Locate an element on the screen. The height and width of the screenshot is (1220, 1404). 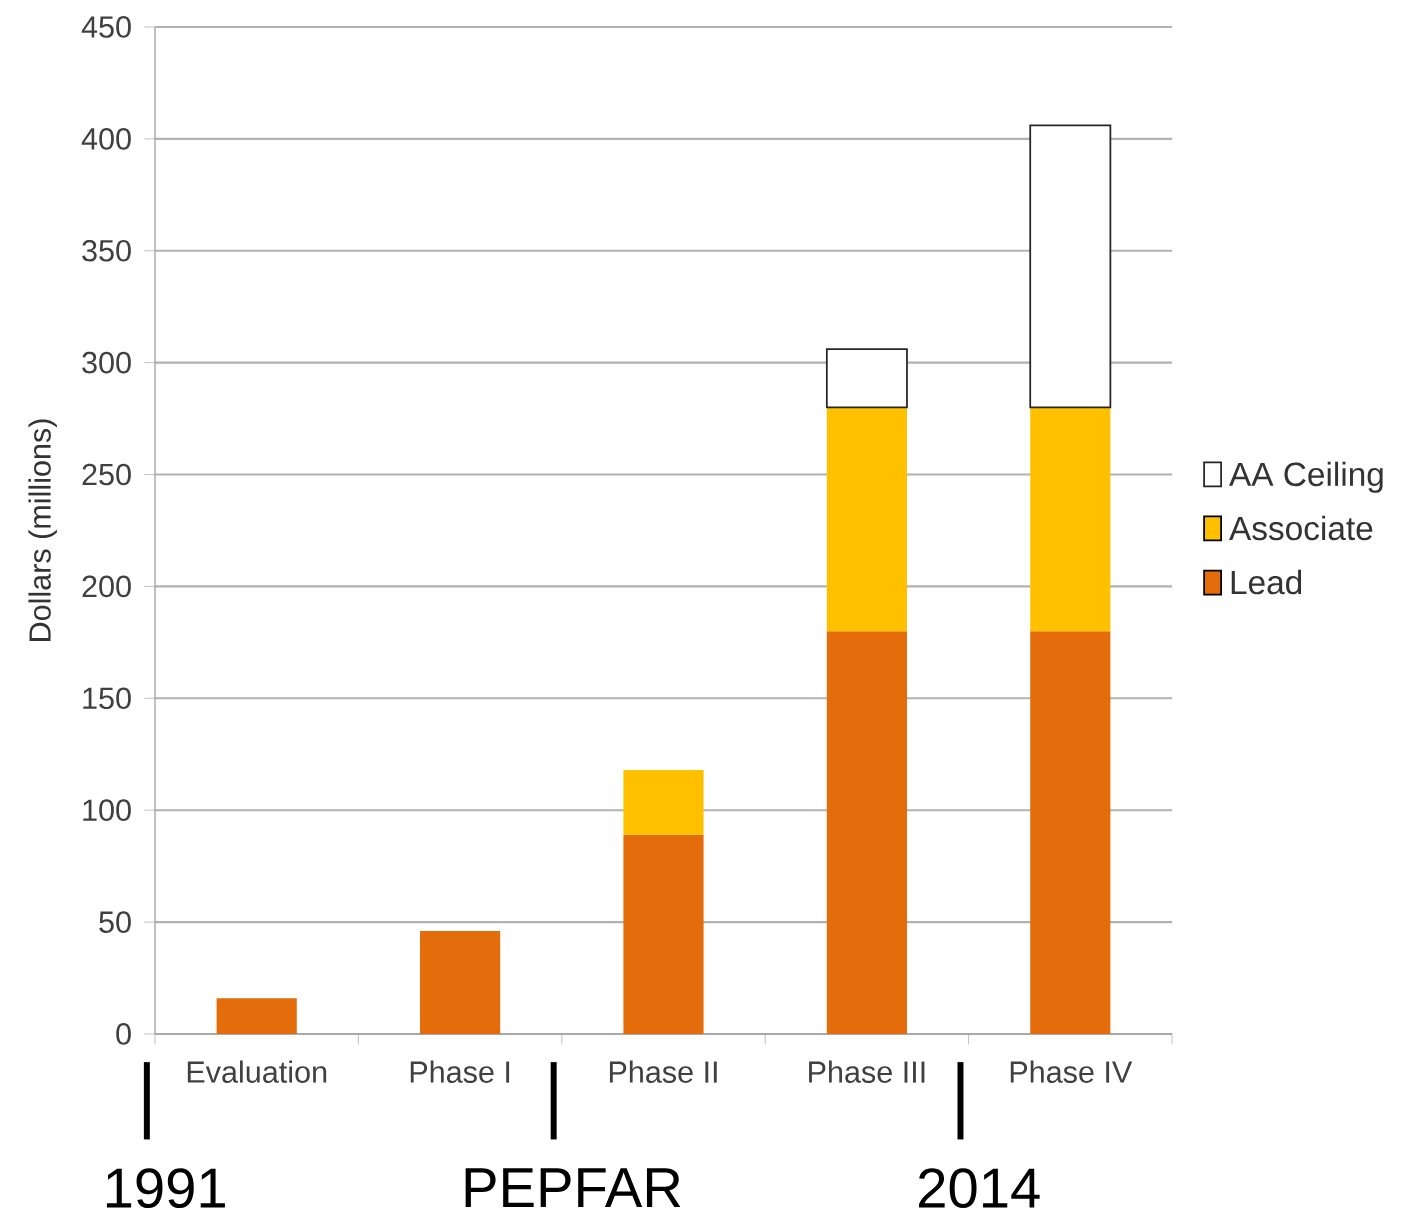
y-tick-label: 250 is located at coordinates (106, 474).